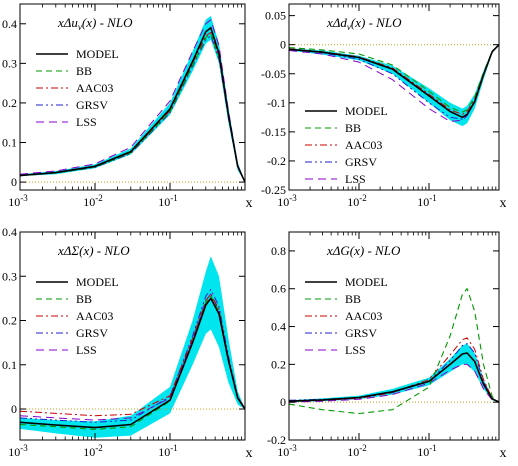 The width and height of the screenshot is (518, 466). What do you see at coordinates (363, 250) in the screenshot?
I see `chart-title: xΔG(x) - NLO` at bounding box center [363, 250].